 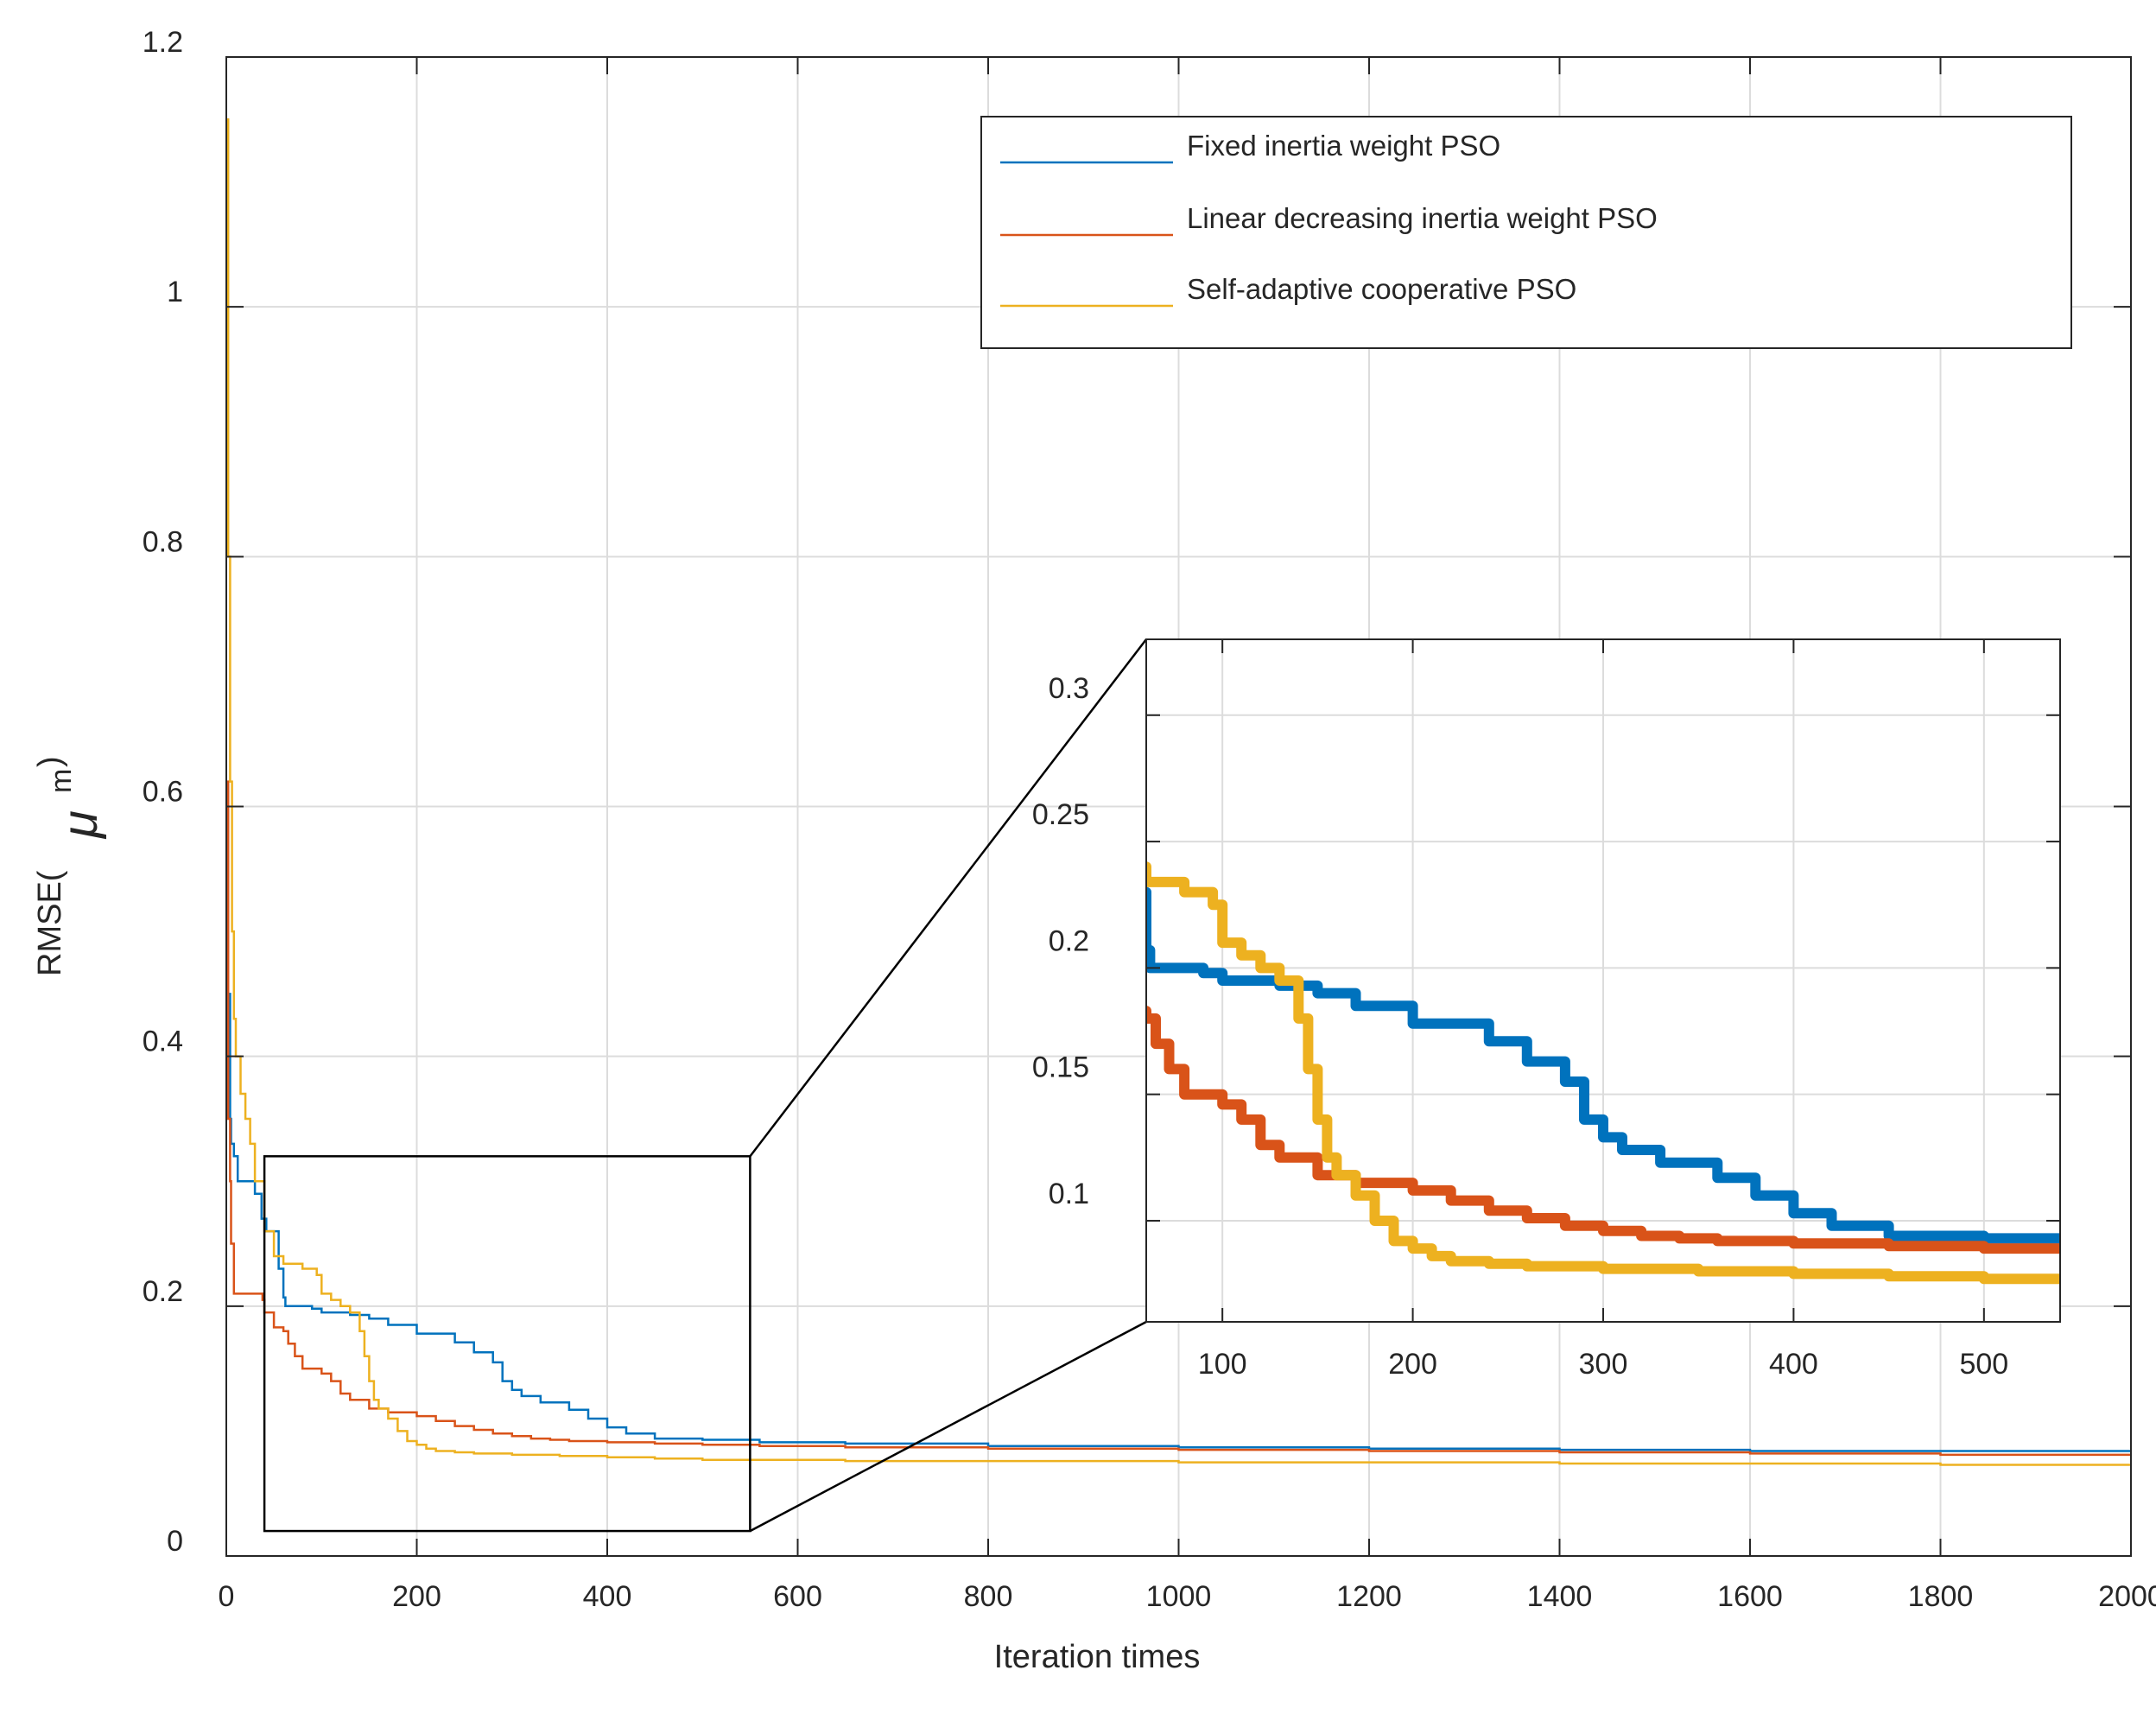 I want to click on zoom-rectangle, so click(x=507, y=1344).